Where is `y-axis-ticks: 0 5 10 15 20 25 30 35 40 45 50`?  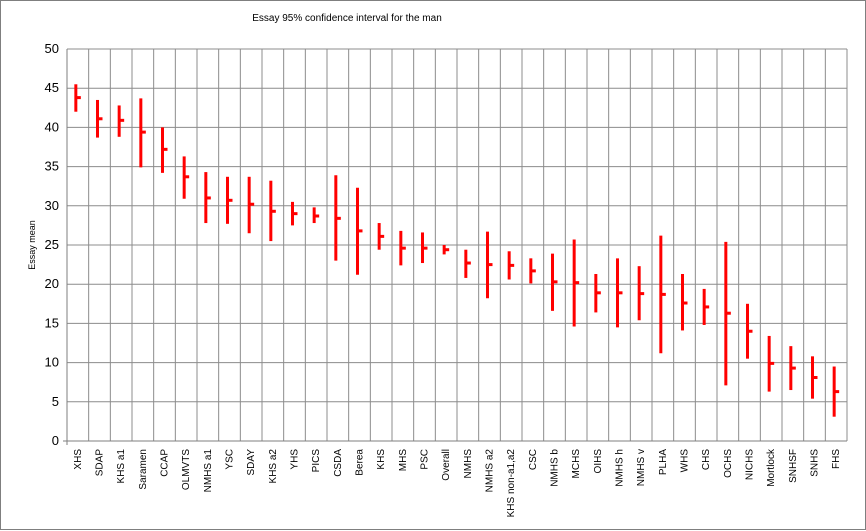
y-axis-ticks: 0 5 10 15 20 25 30 35 40 45 50 is located at coordinates (52, 244).